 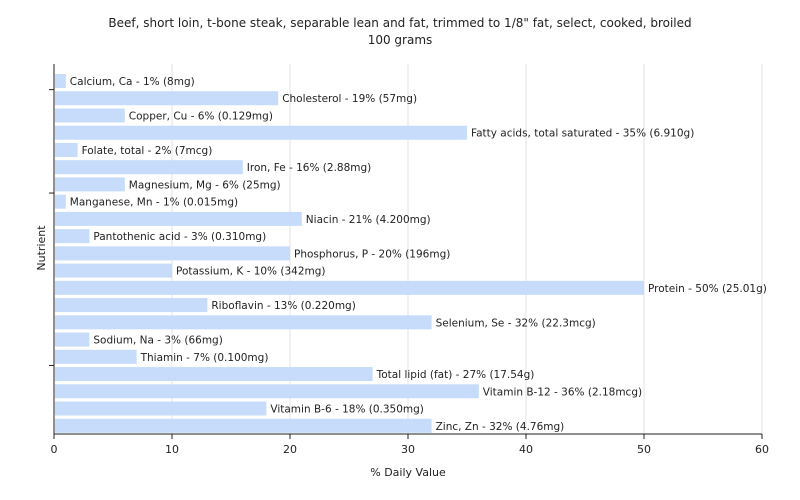 What do you see at coordinates (283, 306) in the screenshot?
I see `bar-label: Riboflavin - 13% (0.220mg)` at bounding box center [283, 306].